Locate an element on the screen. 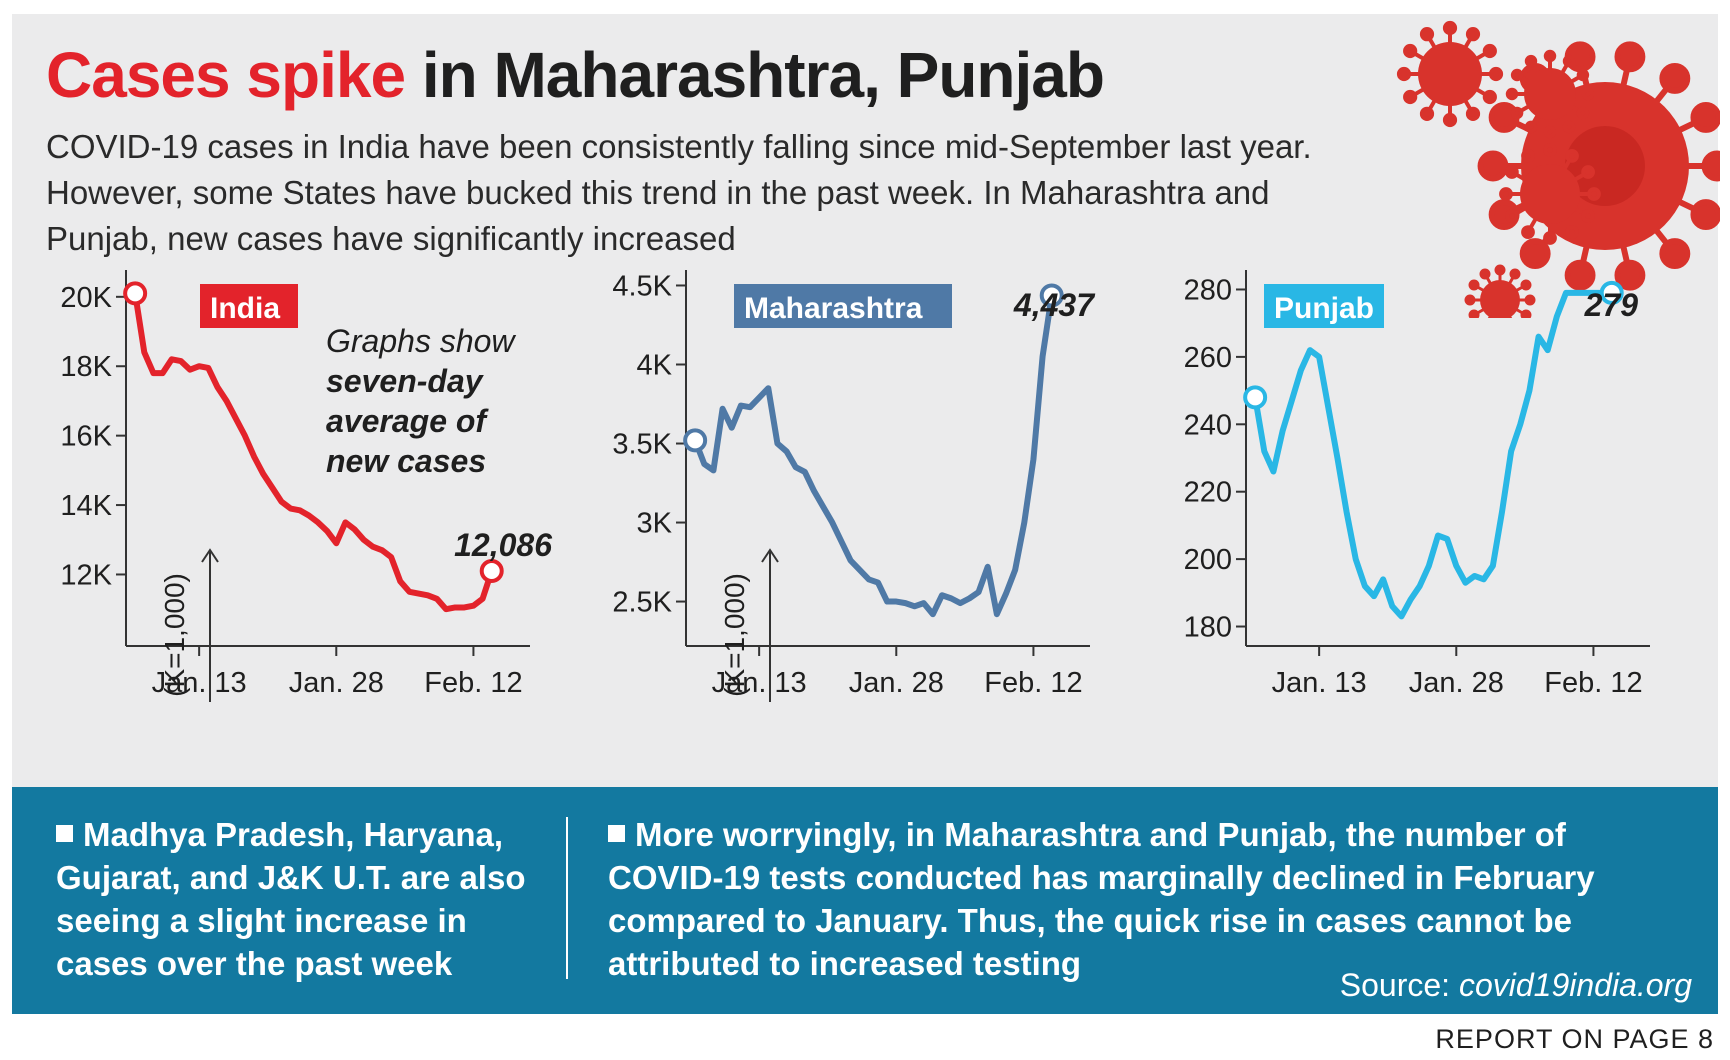 The image size is (1730, 1060). headline-highlight: Cases spike is located at coordinates (226, 75).